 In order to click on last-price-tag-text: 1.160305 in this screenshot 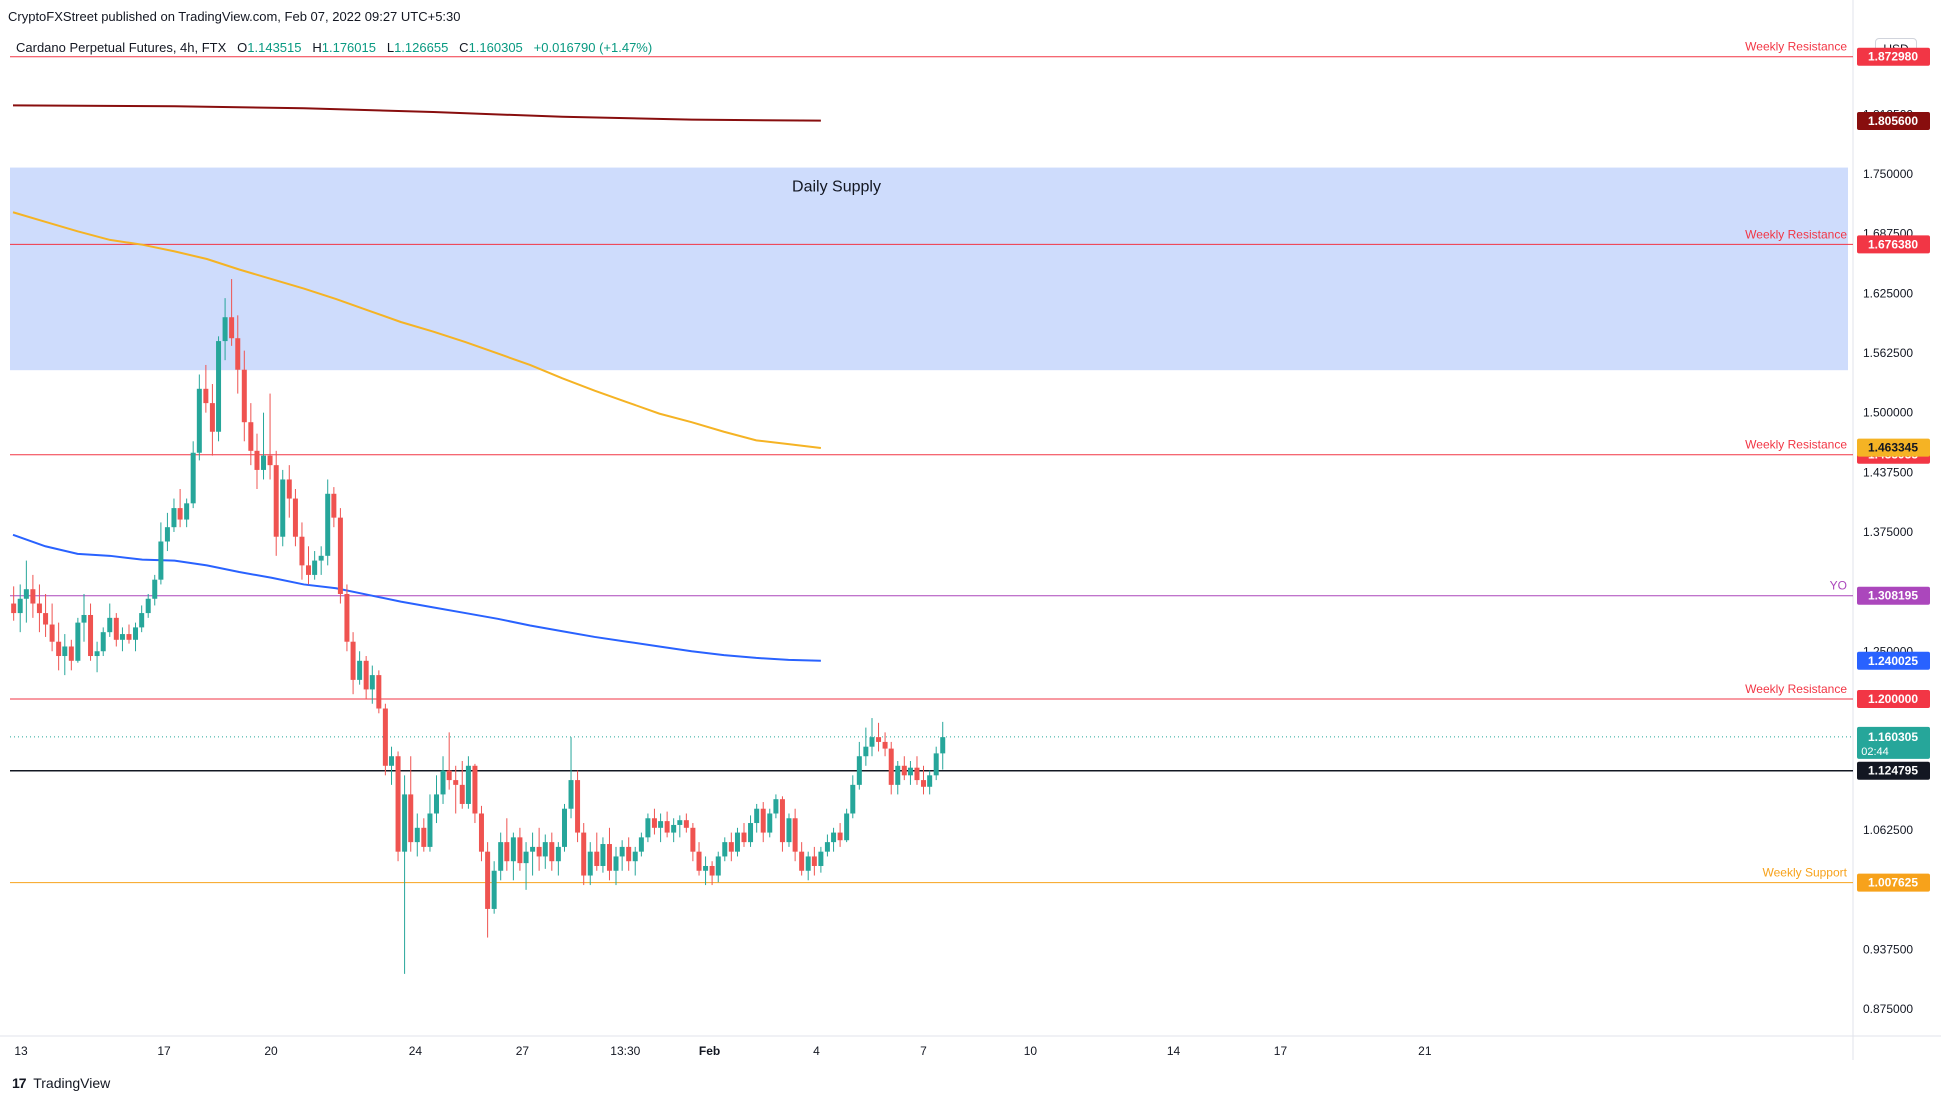, I will do `click(1893, 737)`.